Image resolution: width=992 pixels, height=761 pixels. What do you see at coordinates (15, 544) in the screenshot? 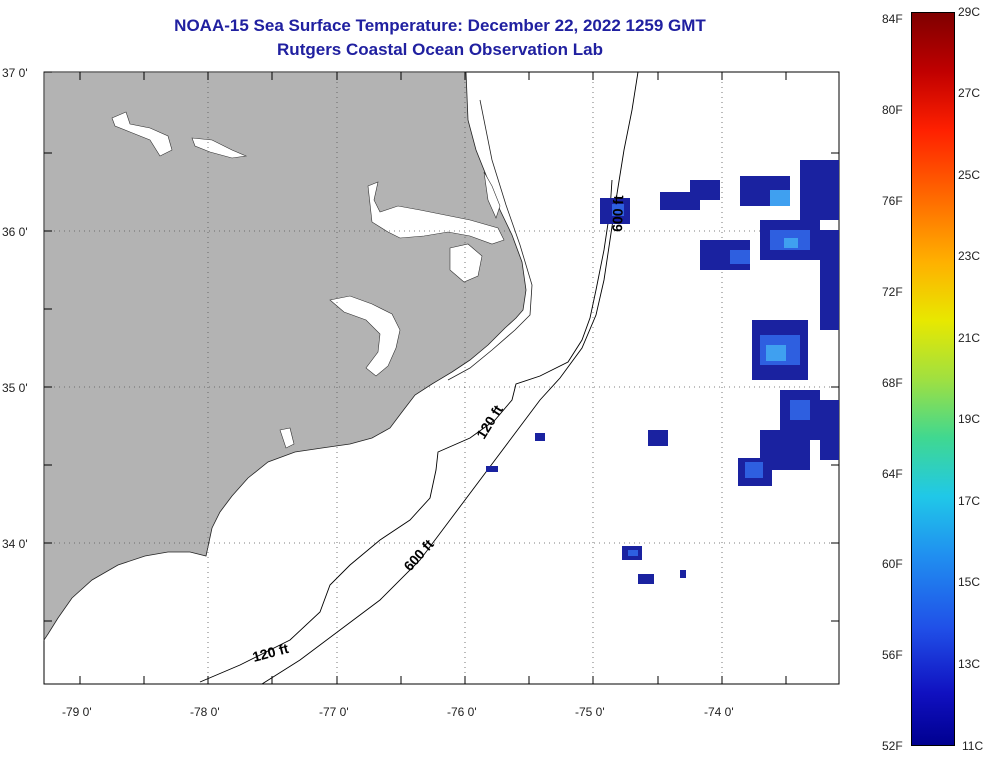
I see `lat-label-34: 34 0'` at bounding box center [15, 544].